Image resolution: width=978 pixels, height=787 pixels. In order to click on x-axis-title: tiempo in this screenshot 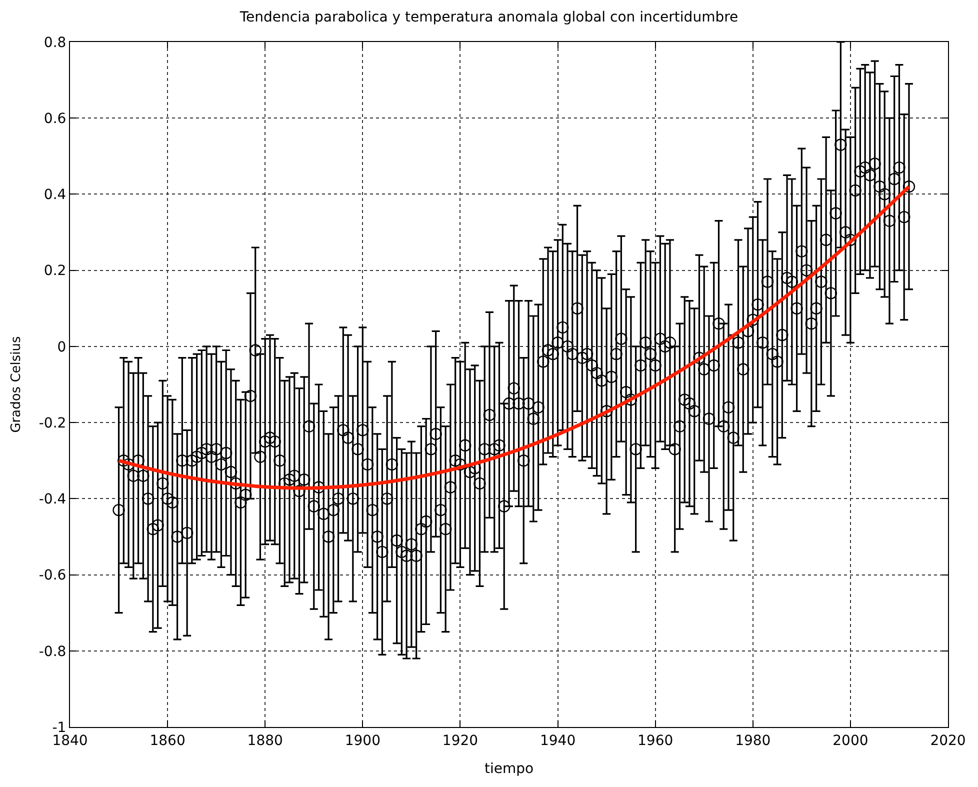, I will do `click(509, 769)`.